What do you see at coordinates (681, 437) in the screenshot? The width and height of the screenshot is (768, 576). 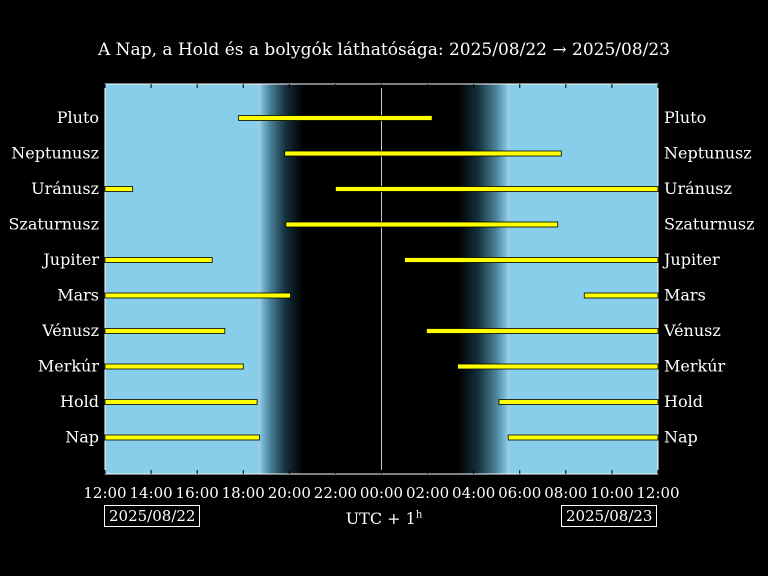 I see `row-label-right: Nap` at bounding box center [681, 437].